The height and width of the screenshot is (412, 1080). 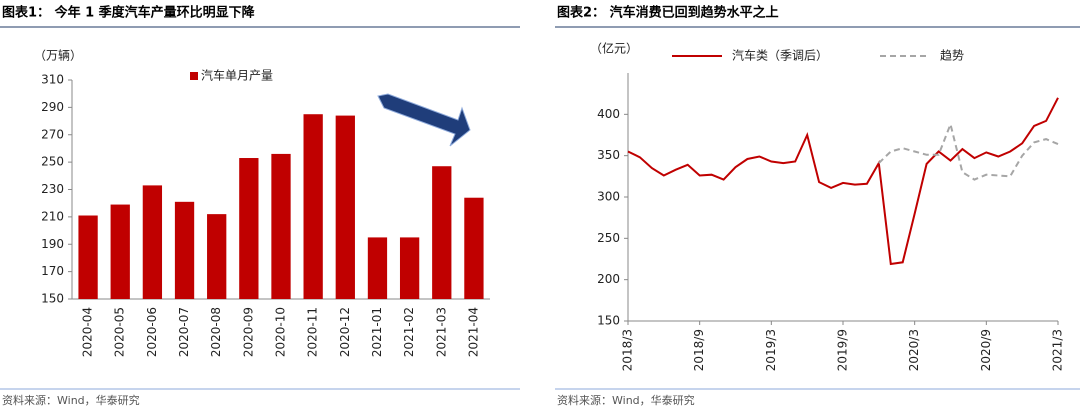 I want to click on y-unit: （万辆）, so click(x=58, y=56).